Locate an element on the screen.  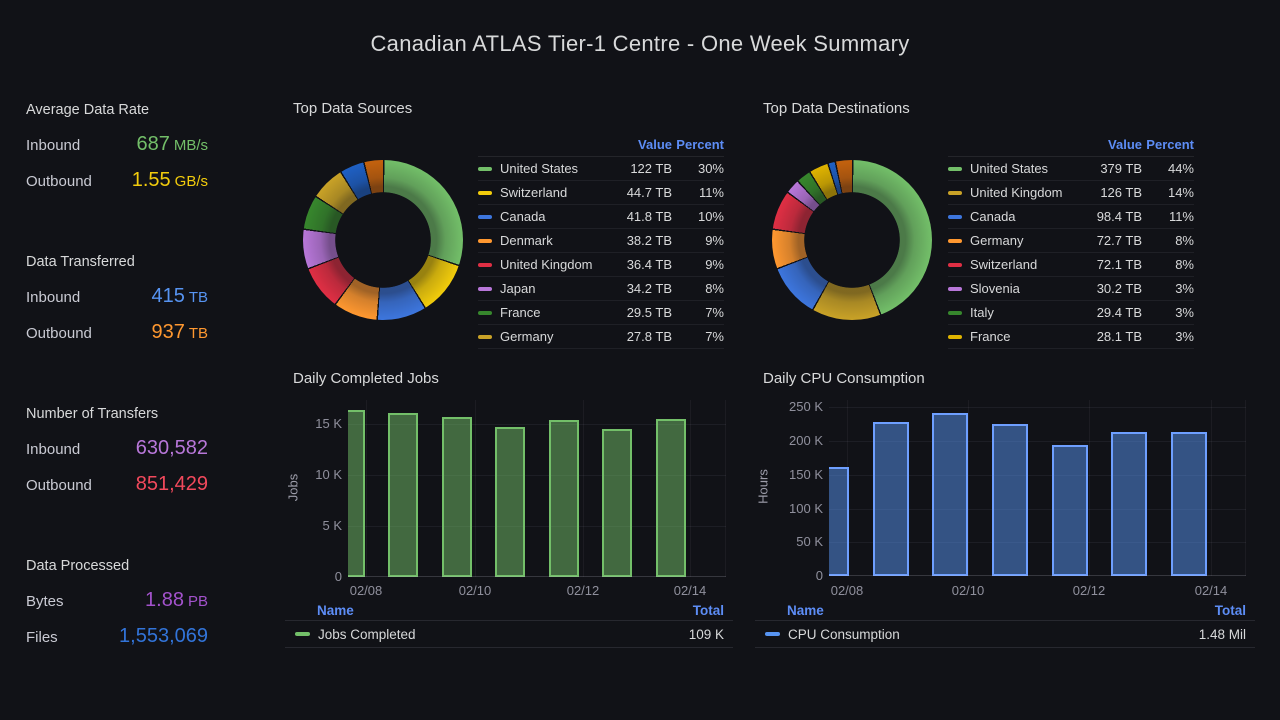
legend-percent: 8% is located at coordinates (1184, 264).